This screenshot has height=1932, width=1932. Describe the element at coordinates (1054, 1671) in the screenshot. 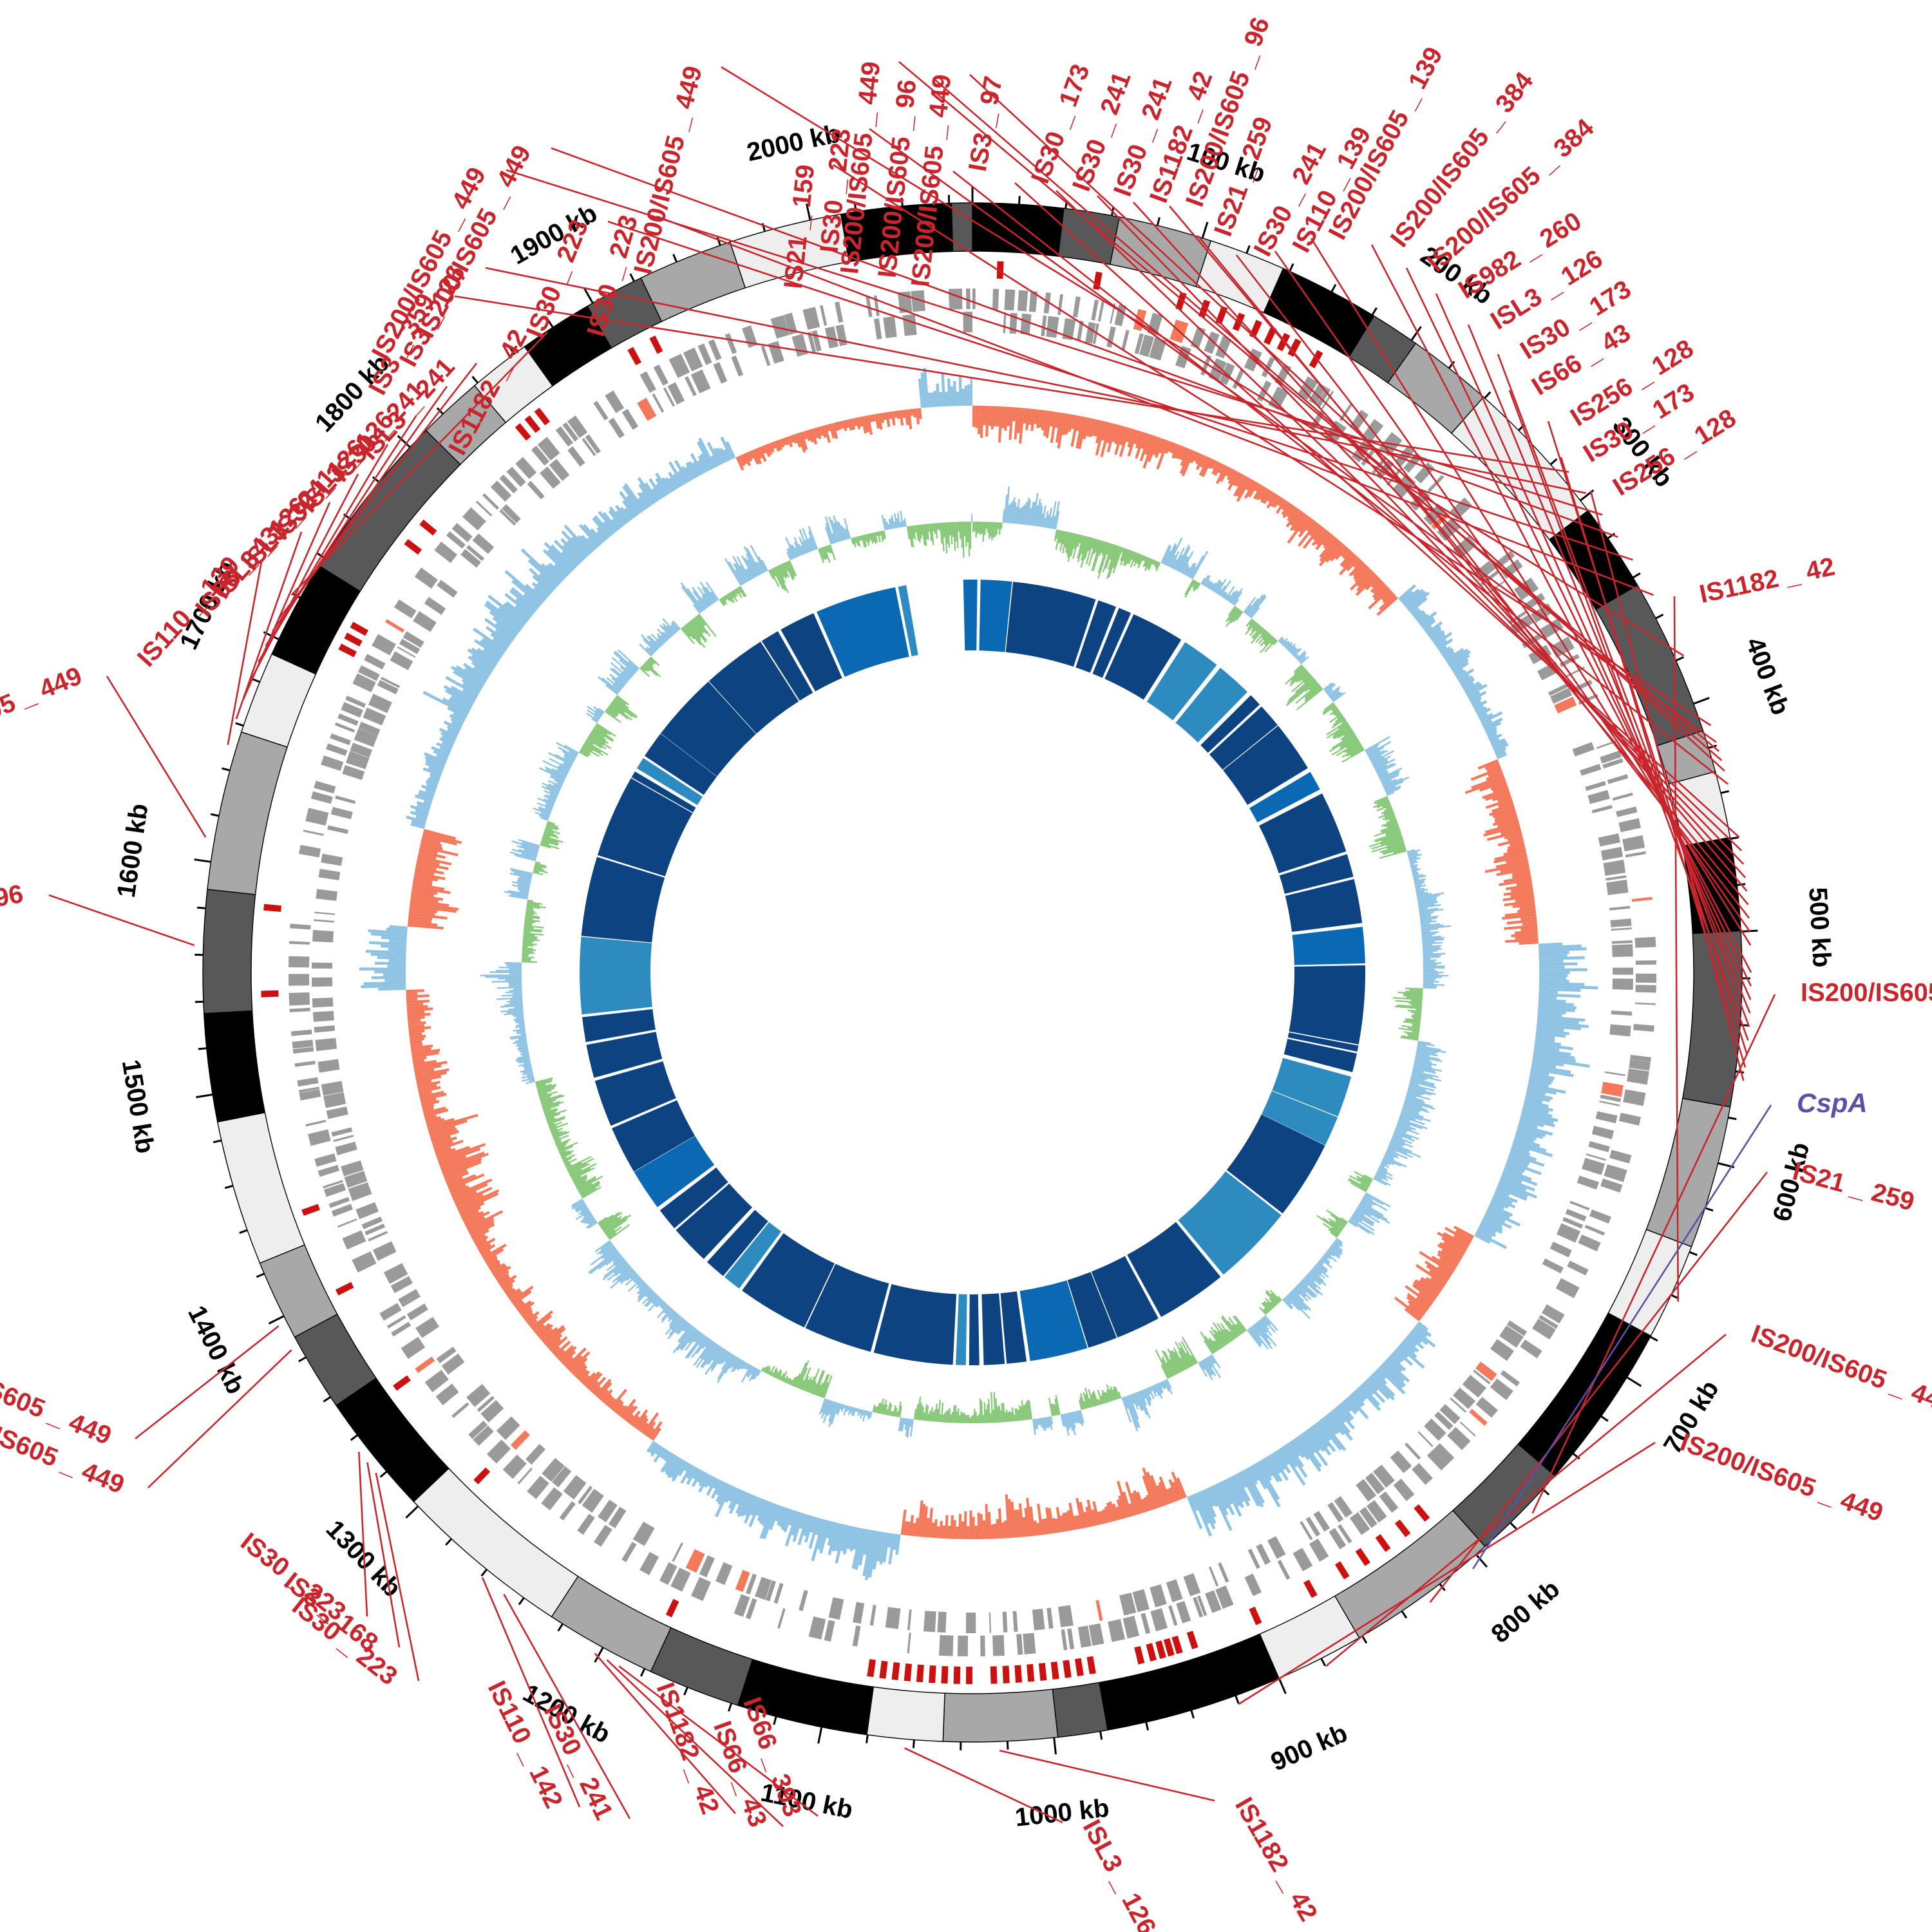

I see `is-feature-mark` at that location.